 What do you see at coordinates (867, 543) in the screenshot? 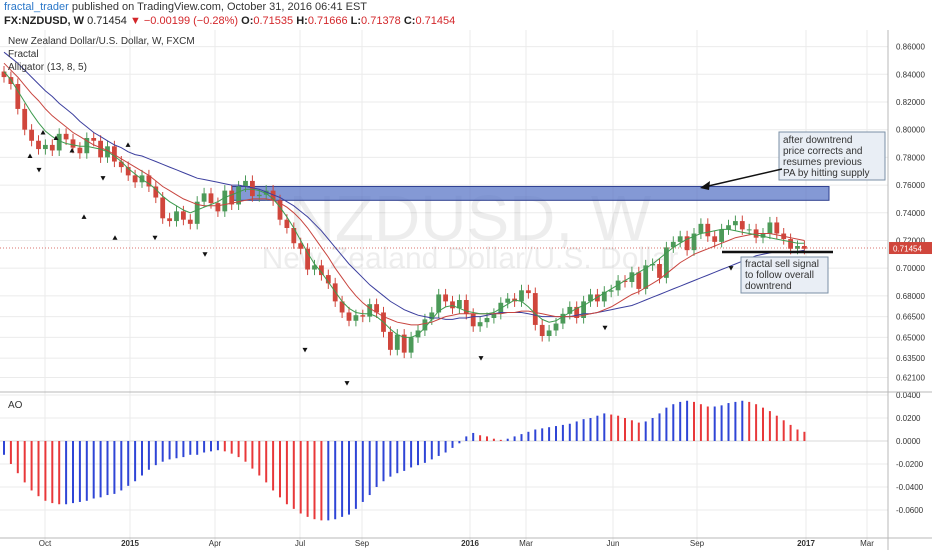
I see `x-tick-label: Mar` at bounding box center [867, 543].